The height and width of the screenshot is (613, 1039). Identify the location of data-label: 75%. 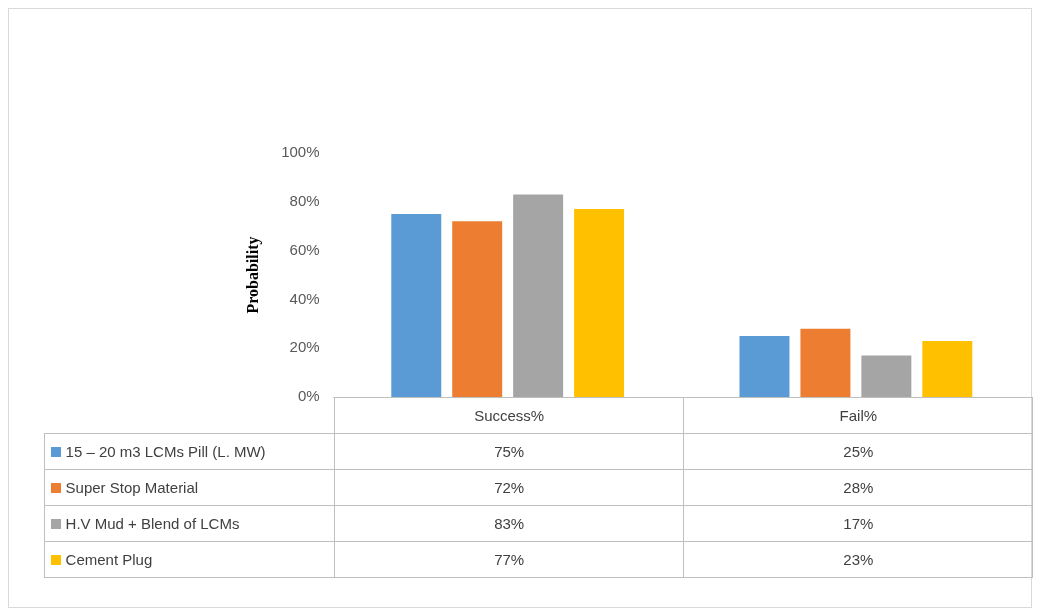
(509, 451).